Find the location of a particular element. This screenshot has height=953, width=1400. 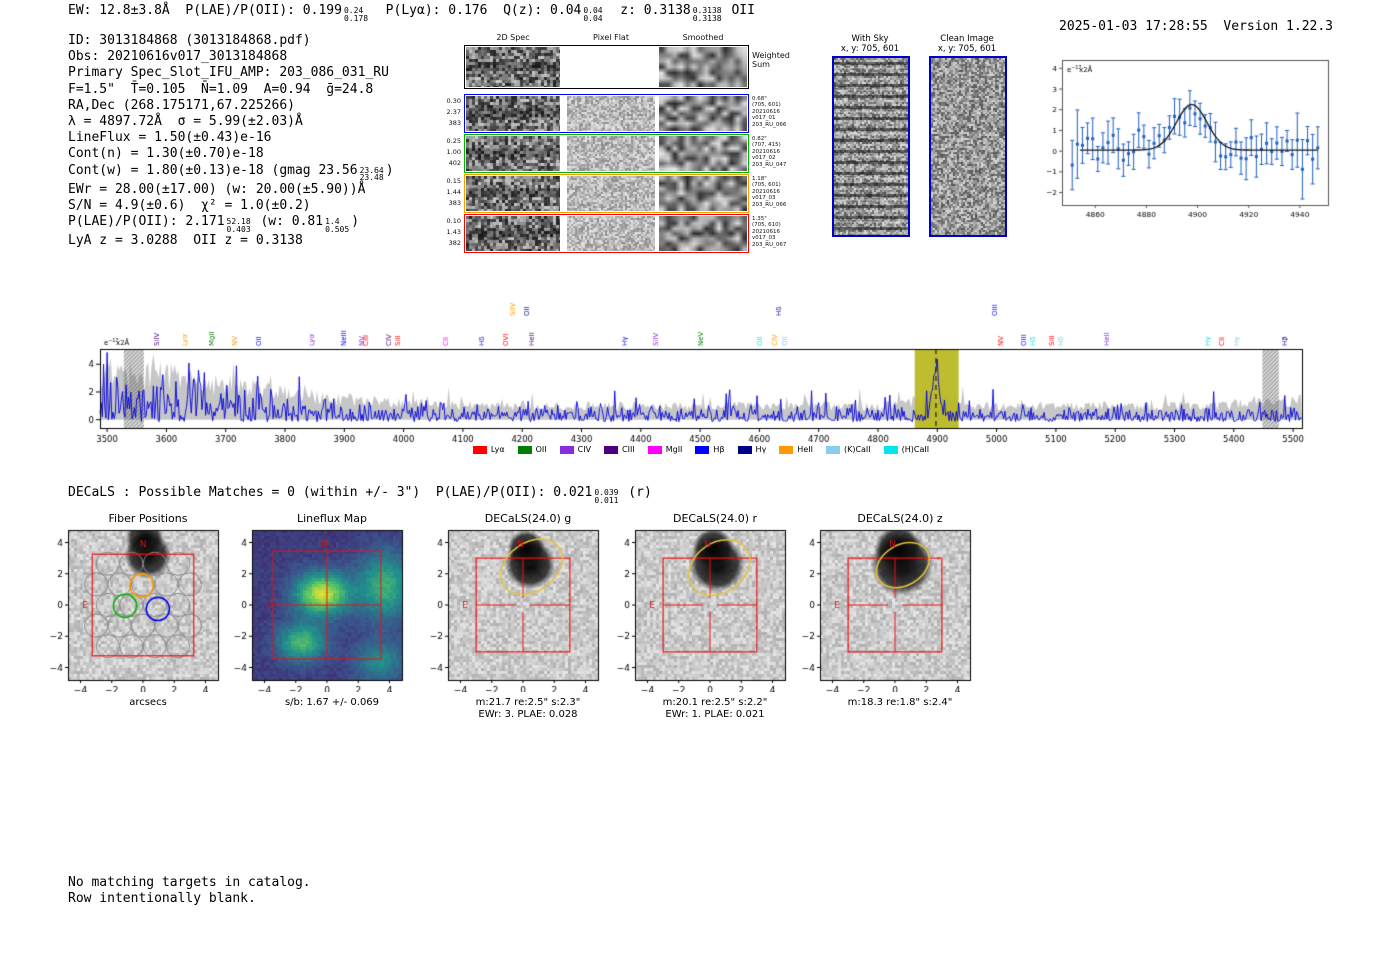

weighted-sum-label: Weighted Sum is located at coordinates (771, 60).